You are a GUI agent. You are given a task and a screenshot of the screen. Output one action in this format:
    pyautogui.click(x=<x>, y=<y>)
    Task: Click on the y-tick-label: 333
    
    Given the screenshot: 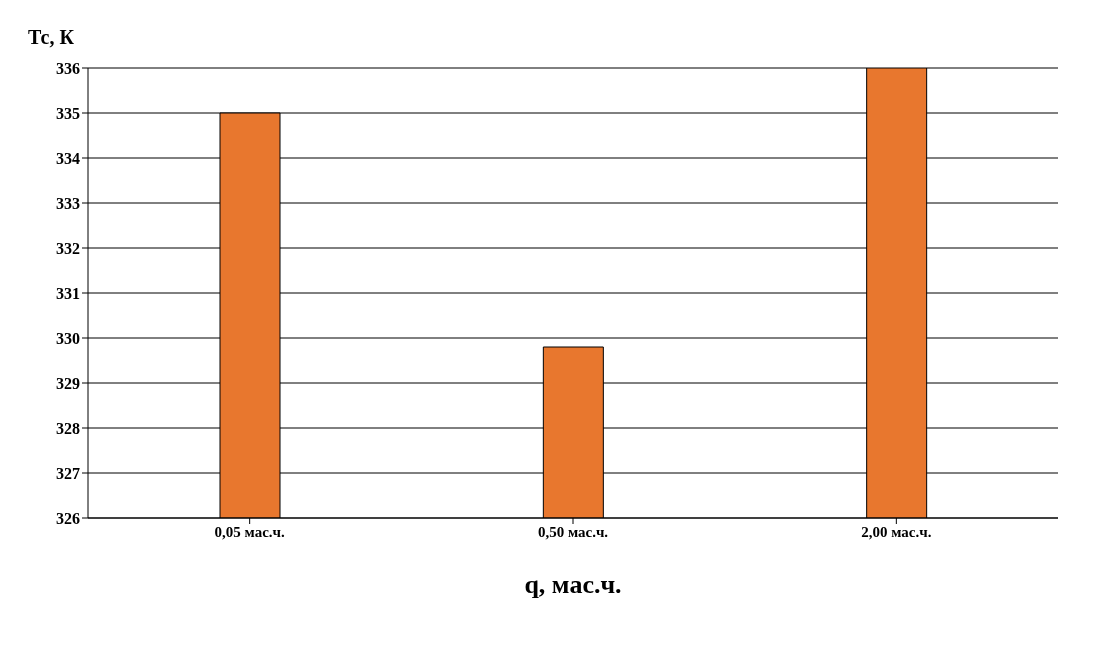 What is the action you would take?
    pyautogui.click(x=68, y=203)
    